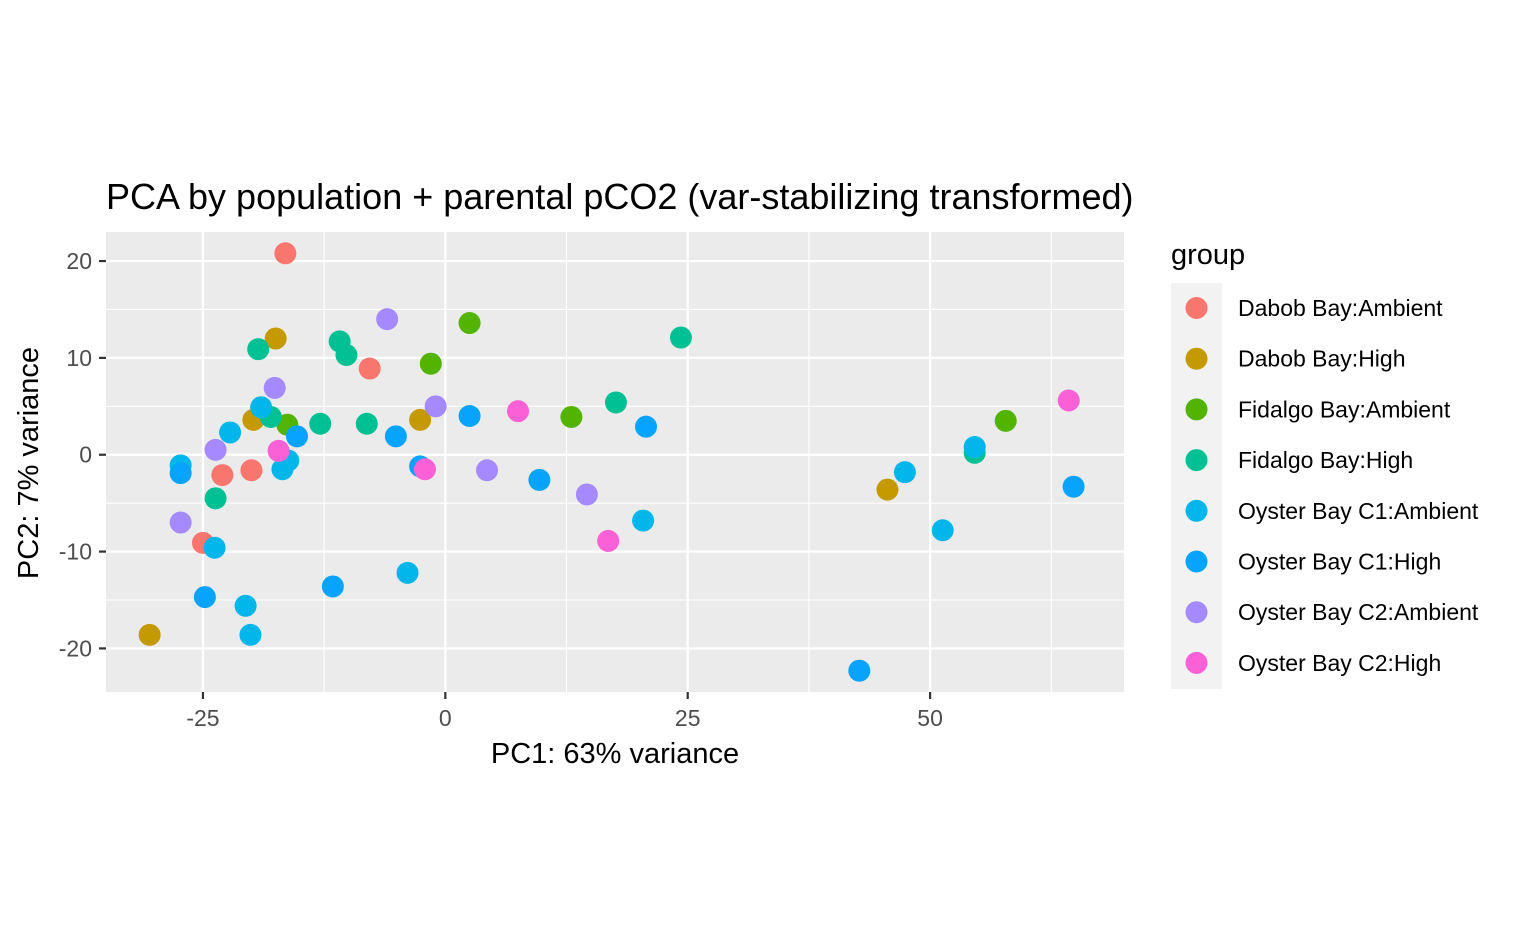 The width and height of the screenshot is (1540, 951). I want to click on legend-label: Dabob Bay:Ambient, so click(1340, 308).